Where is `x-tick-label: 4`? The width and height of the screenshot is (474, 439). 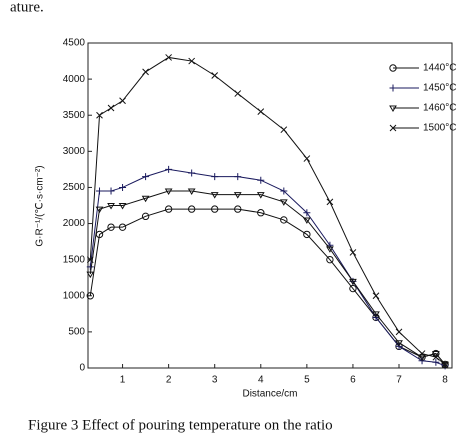 x-tick-label: 4 is located at coordinates (261, 380).